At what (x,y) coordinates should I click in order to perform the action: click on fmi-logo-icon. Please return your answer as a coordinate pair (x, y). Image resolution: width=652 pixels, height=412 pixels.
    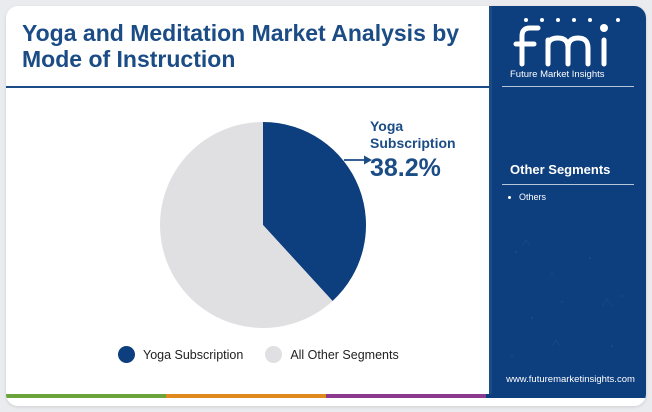
    Looking at the image, I should click on (566, 42).